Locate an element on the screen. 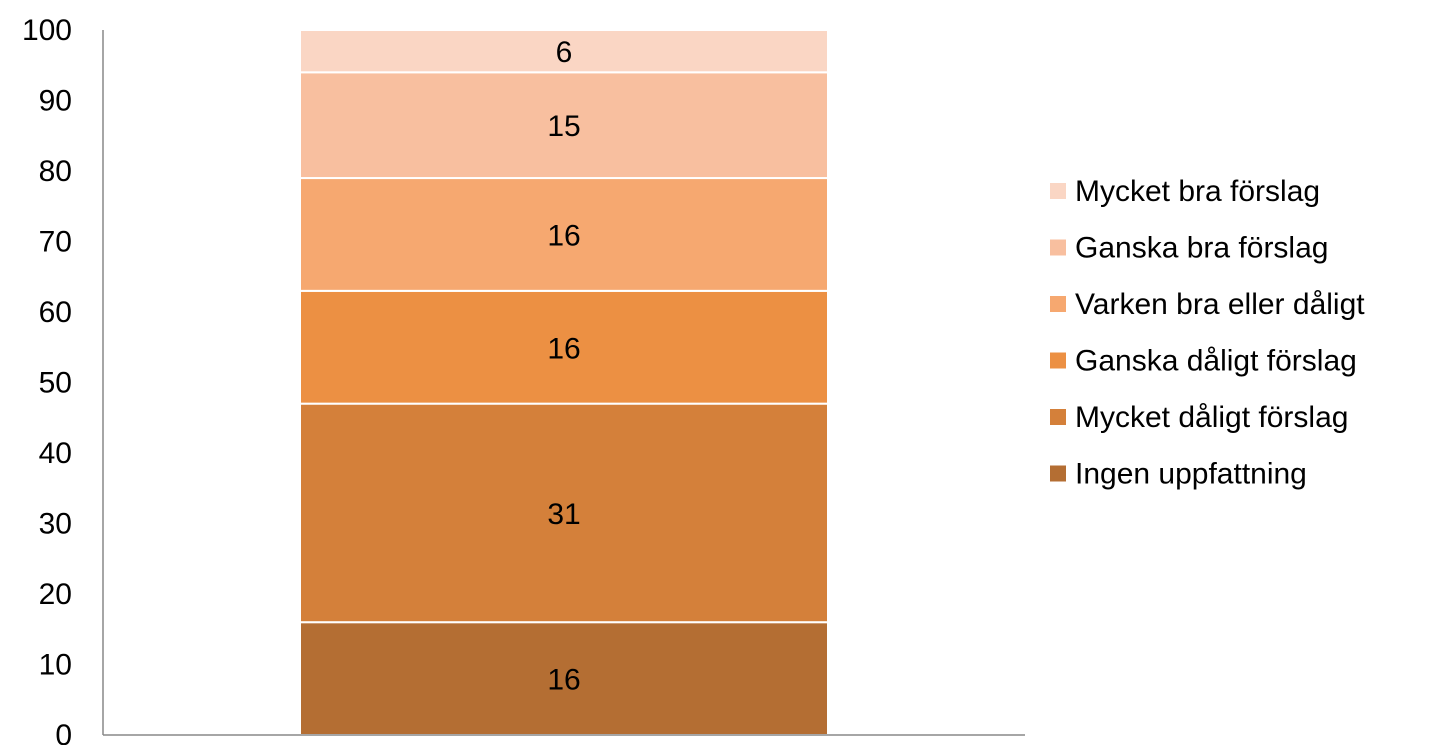 The image size is (1442, 745). y-tick-label: 70 is located at coordinates (55, 242).